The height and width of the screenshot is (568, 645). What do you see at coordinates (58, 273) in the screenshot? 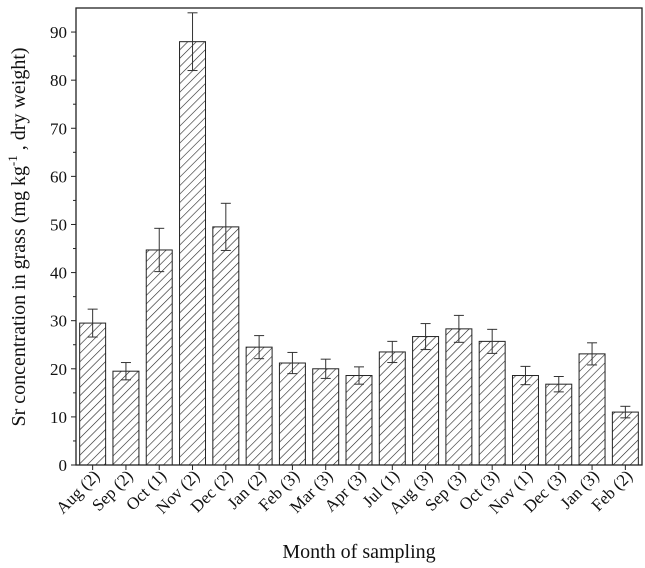
I see `y-tick-label: 40` at bounding box center [58, 273].